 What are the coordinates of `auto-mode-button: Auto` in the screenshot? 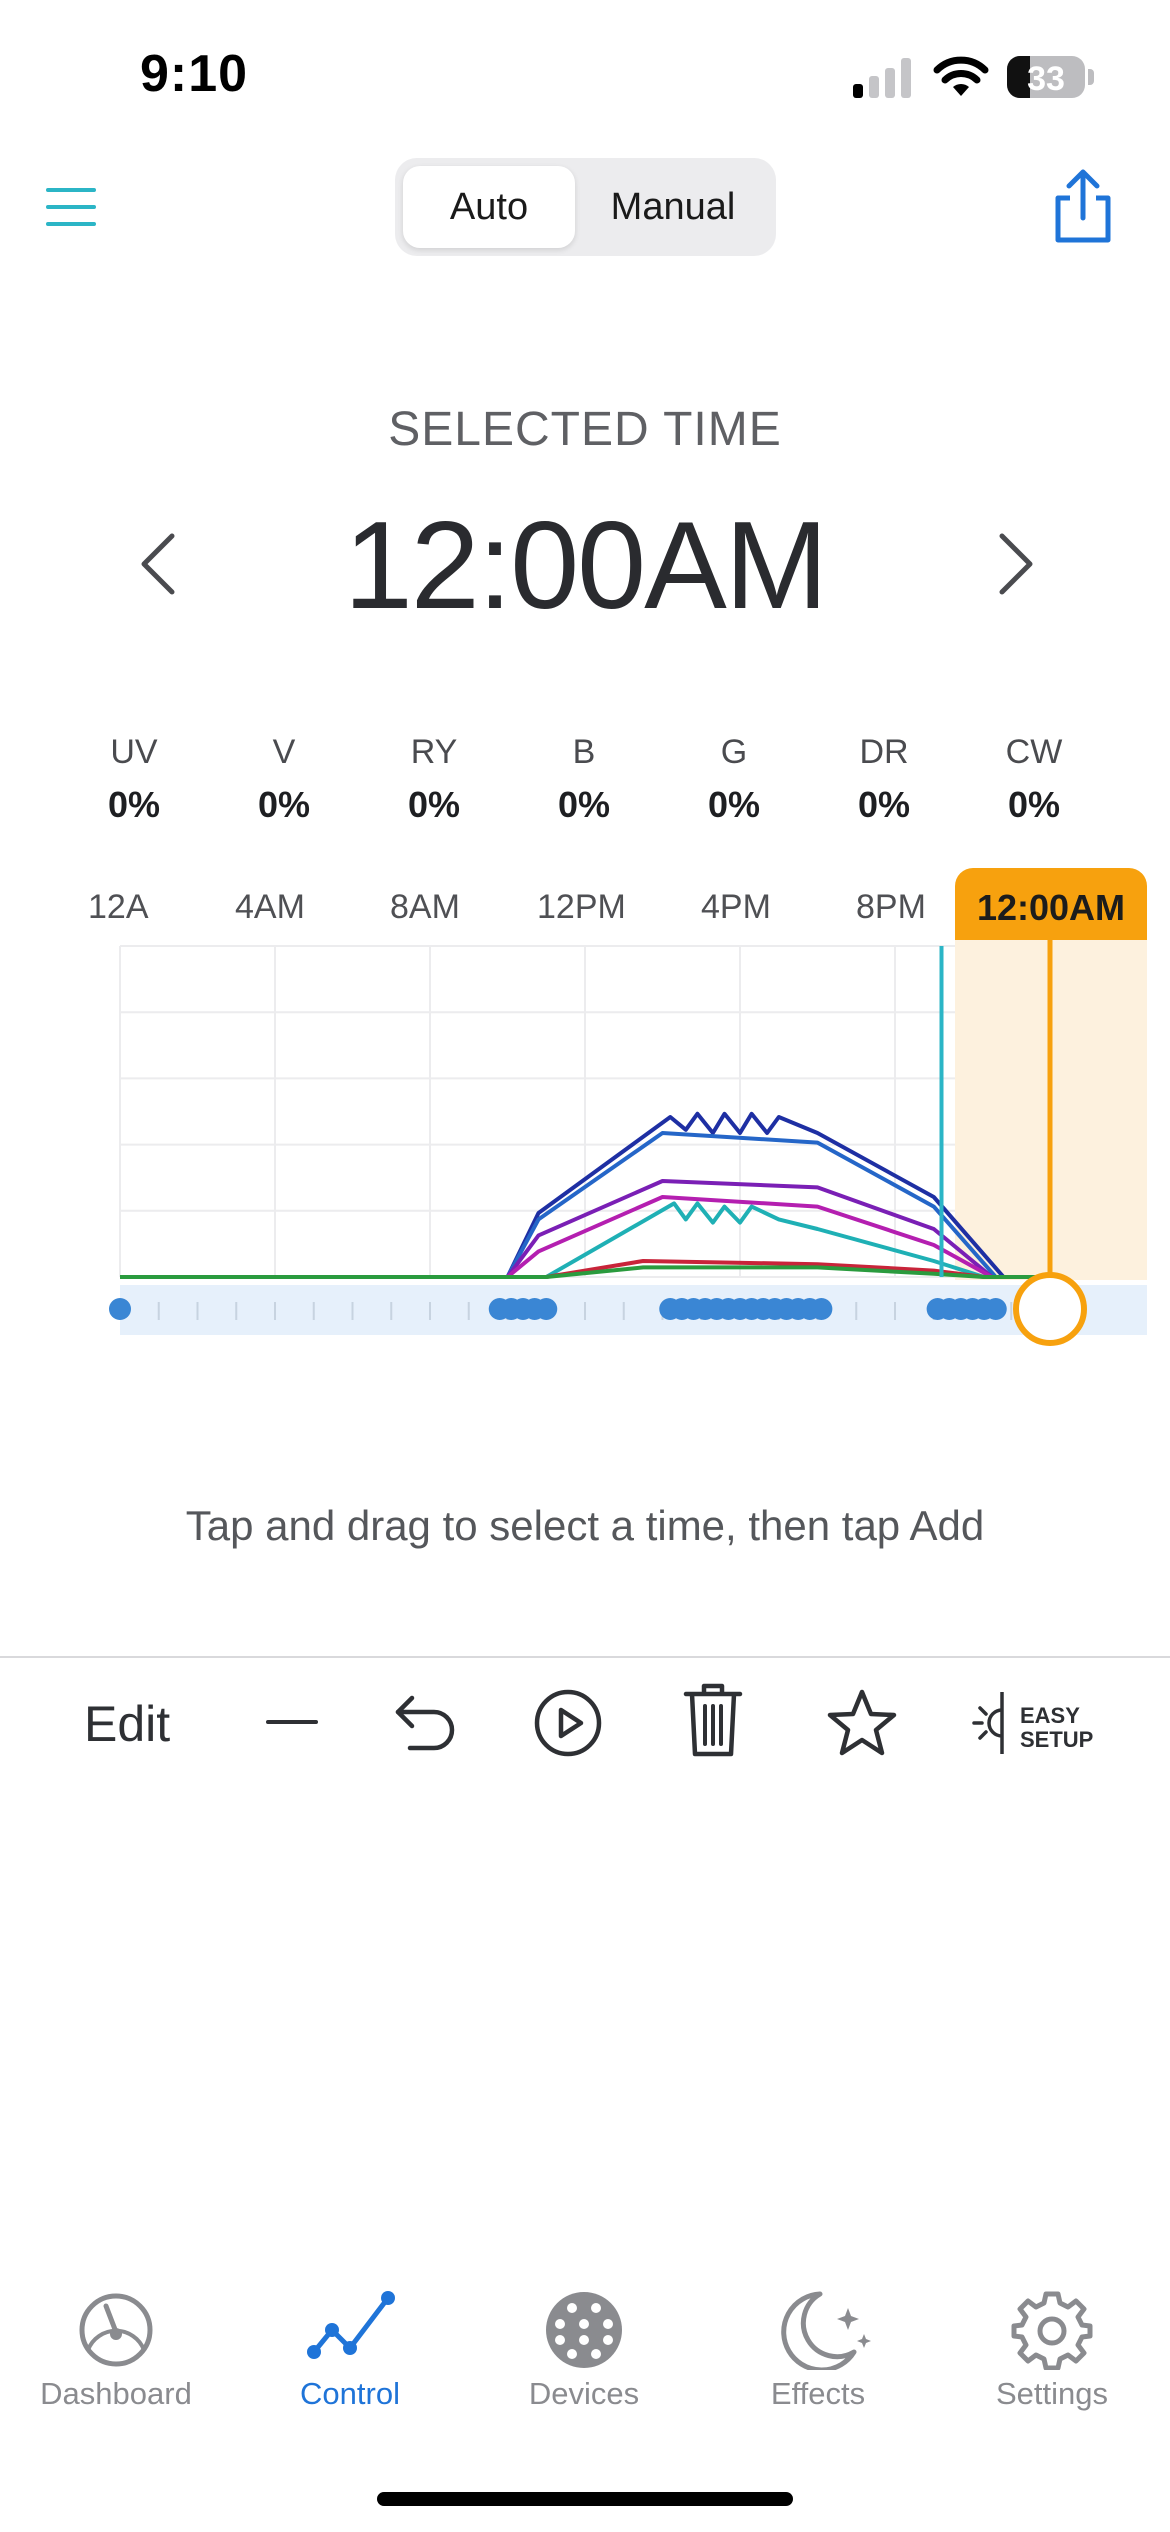 It's located at (489, 207).